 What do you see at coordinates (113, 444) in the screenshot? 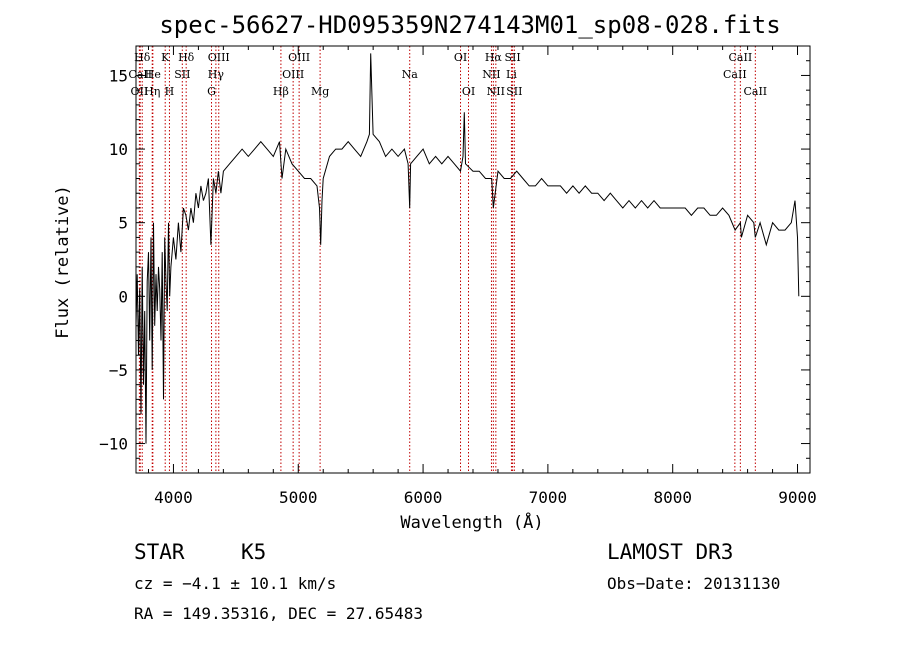
I see `y-tick-label: −10` at bounding box center [113, 444].